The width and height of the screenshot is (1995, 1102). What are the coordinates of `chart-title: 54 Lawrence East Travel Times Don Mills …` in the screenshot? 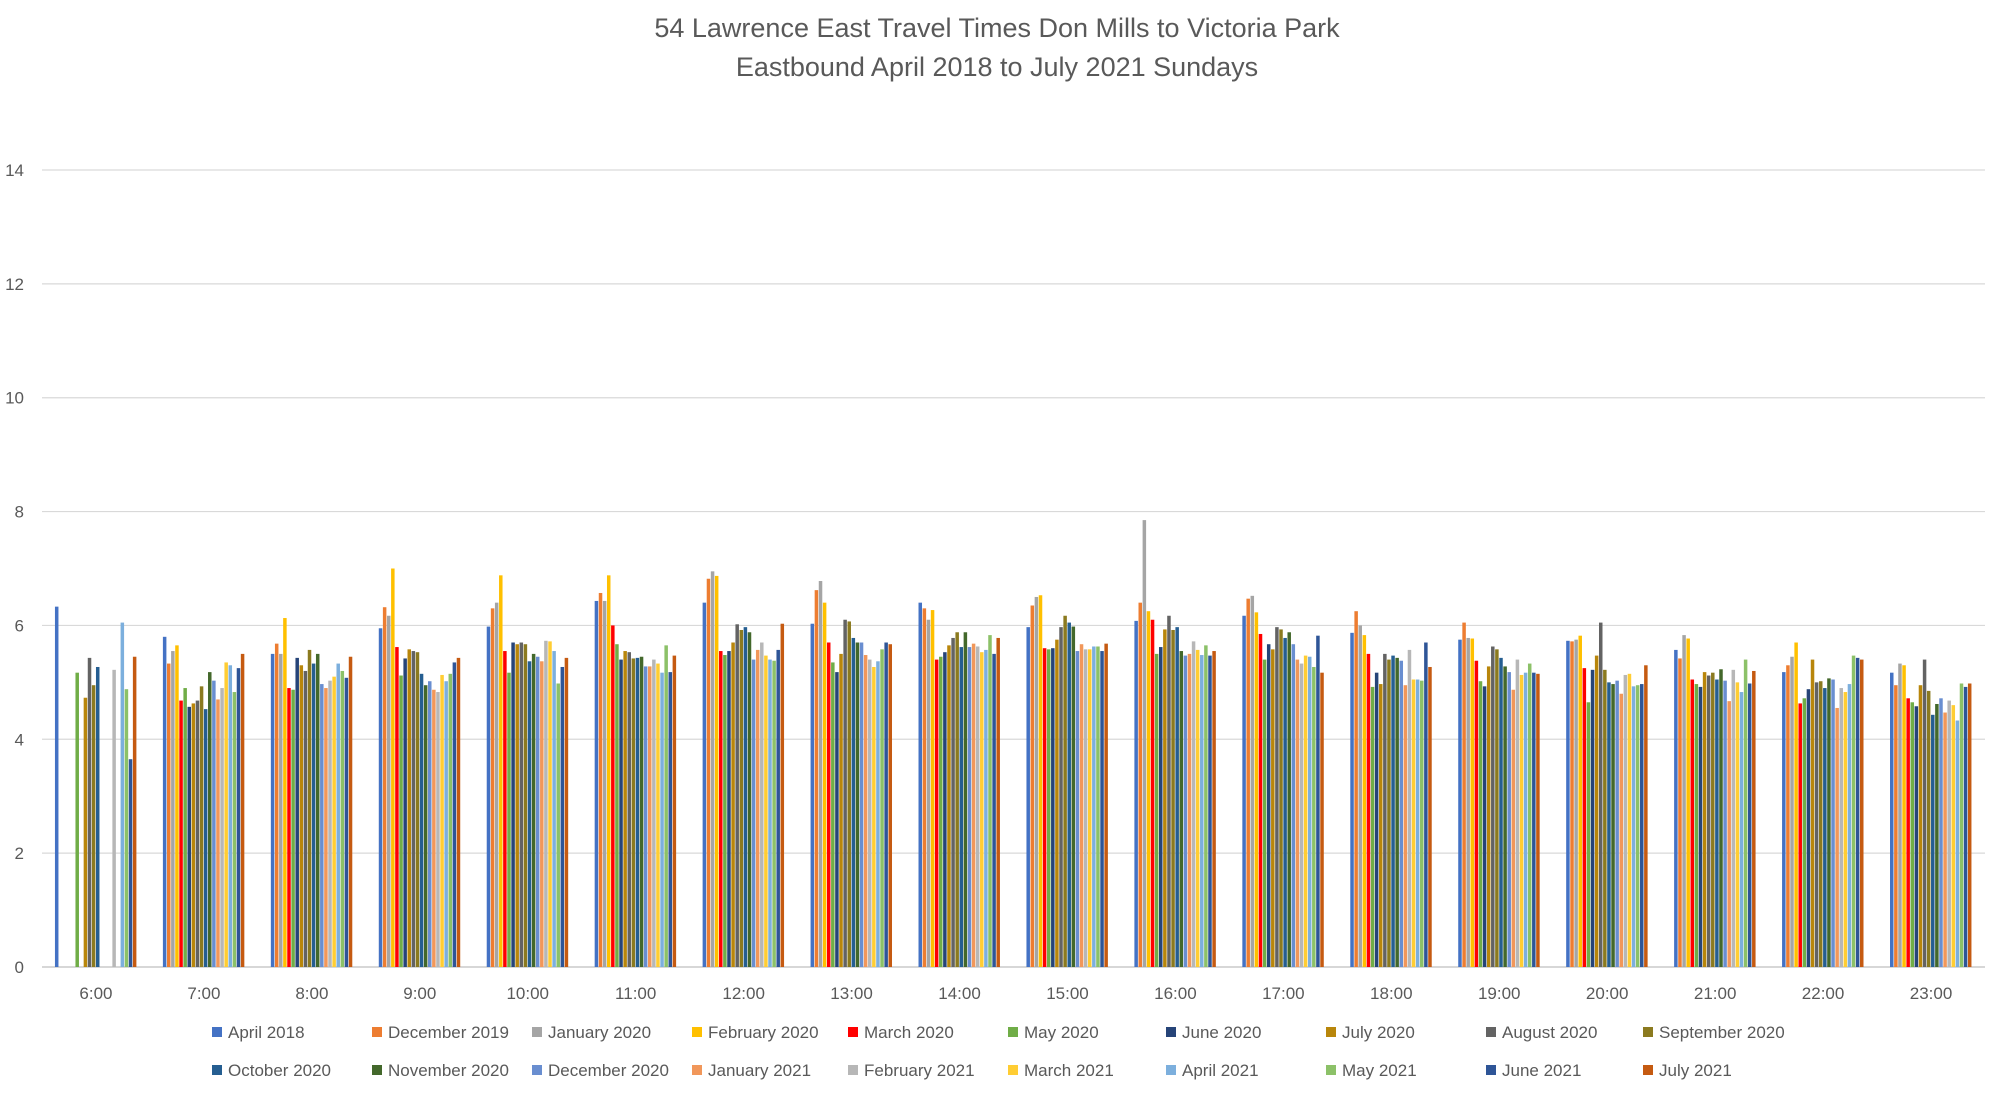 It's located at (997, 28).